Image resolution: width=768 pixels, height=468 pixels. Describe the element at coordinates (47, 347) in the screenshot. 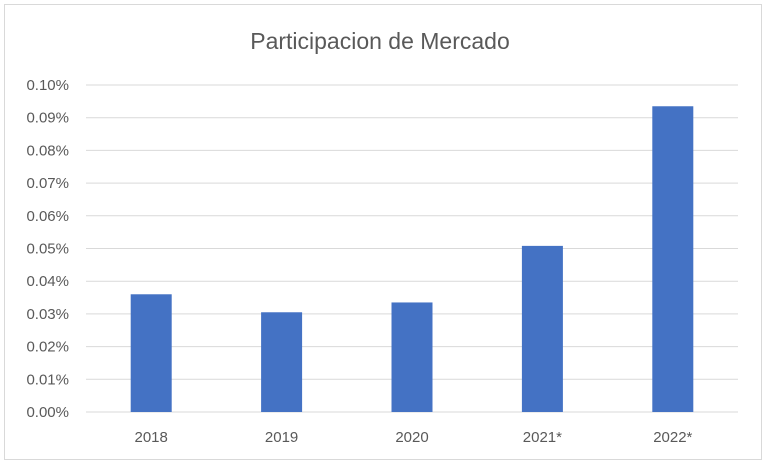

I see `y-tick-label: 0.02%` at that location.